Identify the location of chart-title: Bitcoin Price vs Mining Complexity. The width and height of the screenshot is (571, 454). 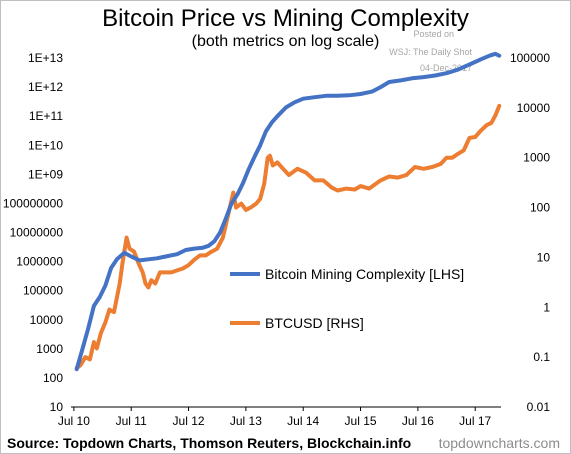
(285, 18).